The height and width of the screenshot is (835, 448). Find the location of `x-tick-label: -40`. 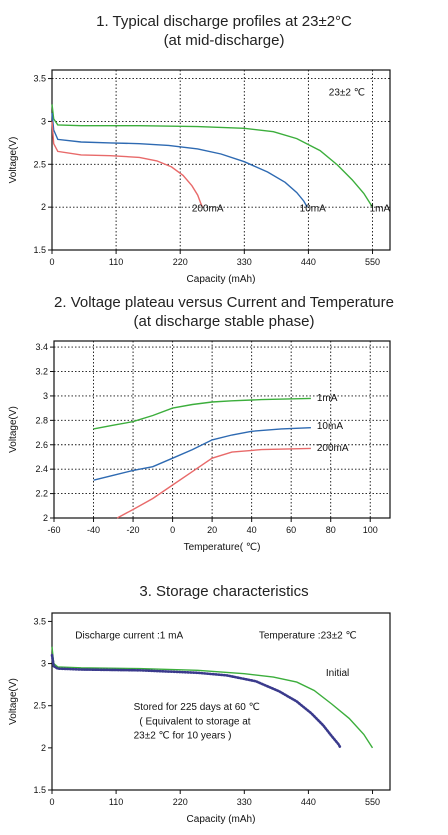

x-tick-label: -40 is located at coordinates (93, 530).